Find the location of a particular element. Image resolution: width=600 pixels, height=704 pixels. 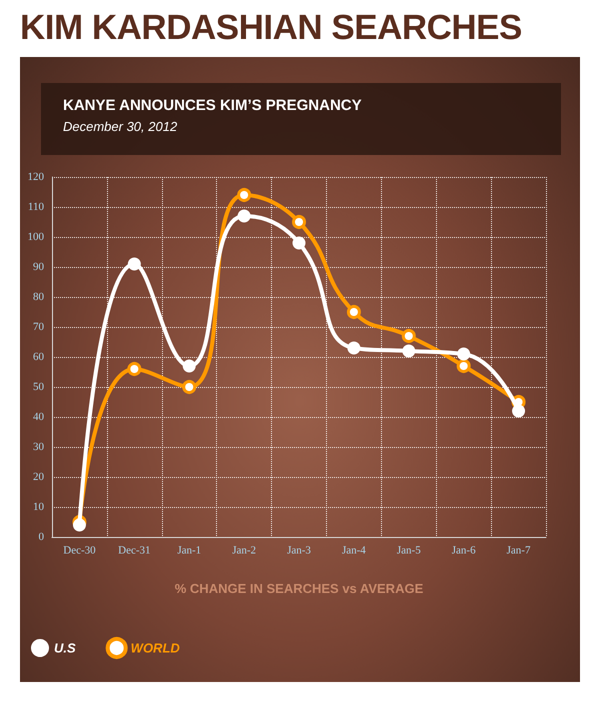

x-tick-label: Jan-2 is located at coordinates (244, 550).